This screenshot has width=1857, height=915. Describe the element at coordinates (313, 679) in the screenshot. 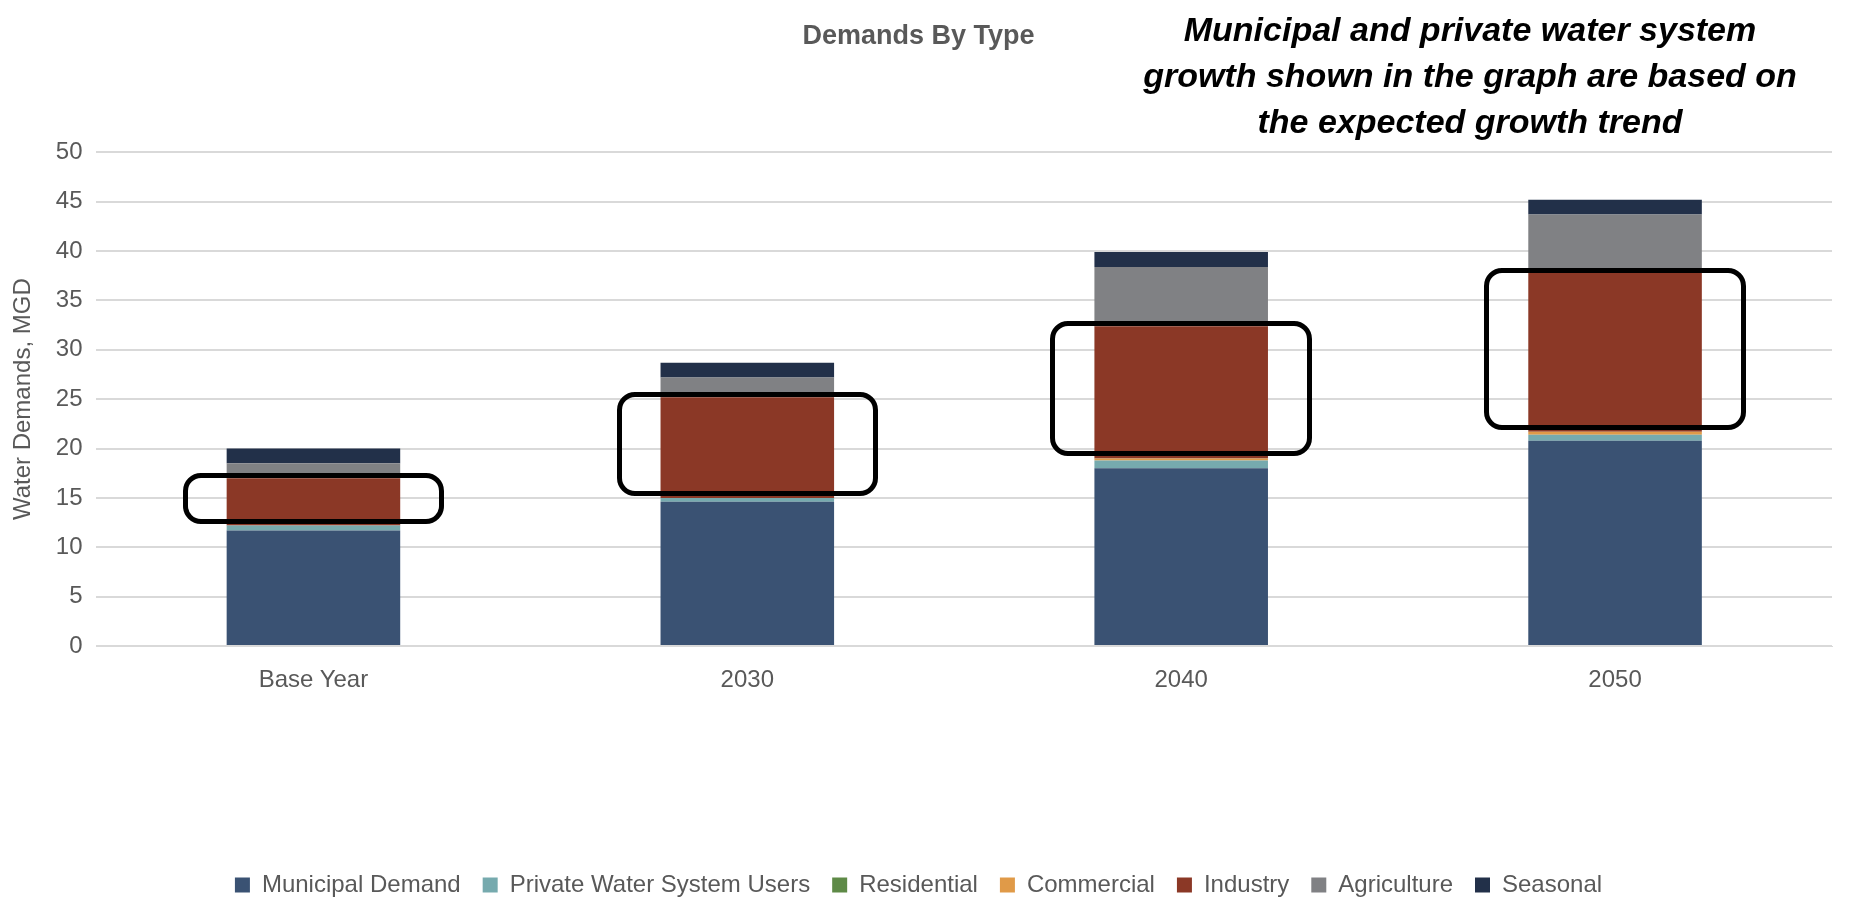

I see `x-tick-label: Base Year` at that location.